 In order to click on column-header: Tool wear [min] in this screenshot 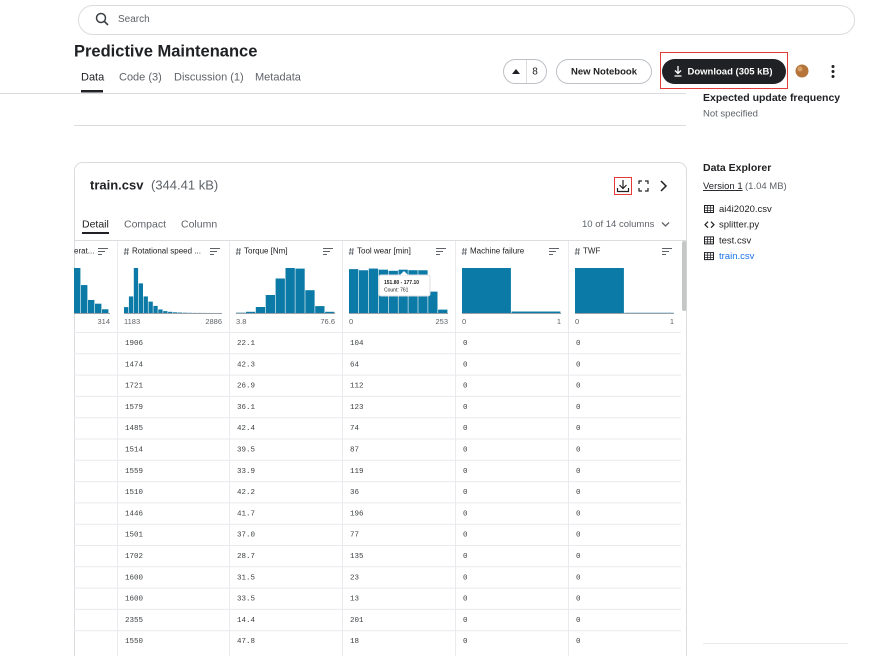, I will do `click(384, 251)`.